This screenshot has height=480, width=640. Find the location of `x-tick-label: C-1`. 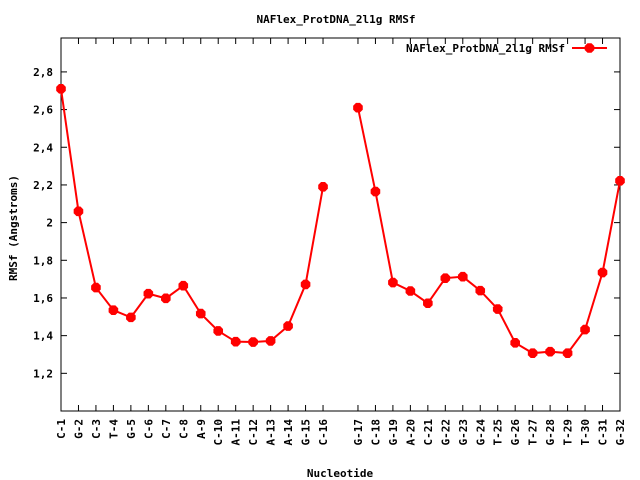

x-tick-label: C-1 is located at coordinates (61, 429).